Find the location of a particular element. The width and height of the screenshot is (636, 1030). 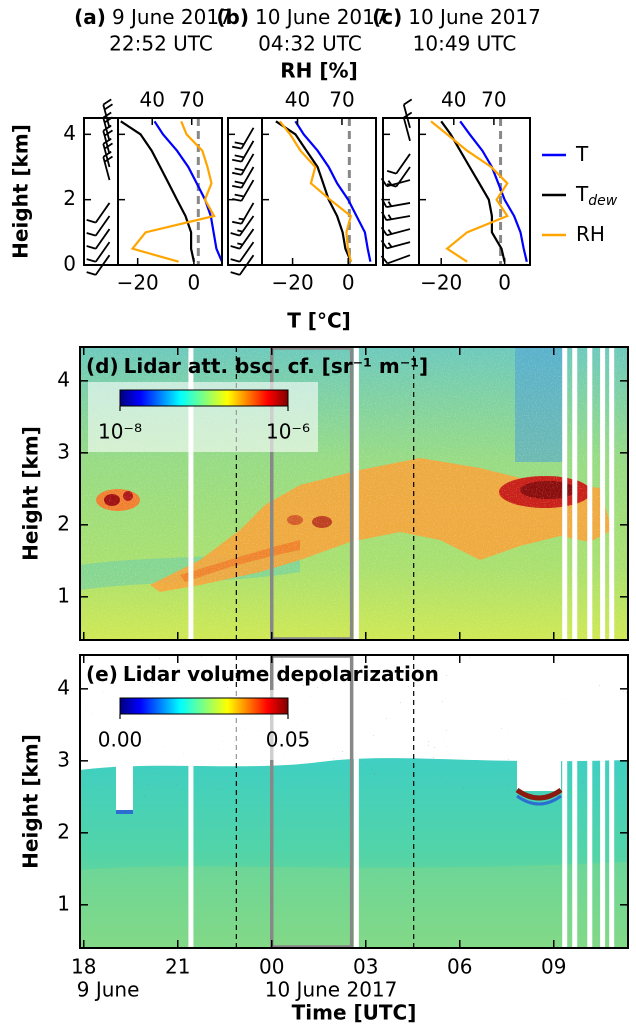

panel-label: (d) is located at coordinates (102, 366).